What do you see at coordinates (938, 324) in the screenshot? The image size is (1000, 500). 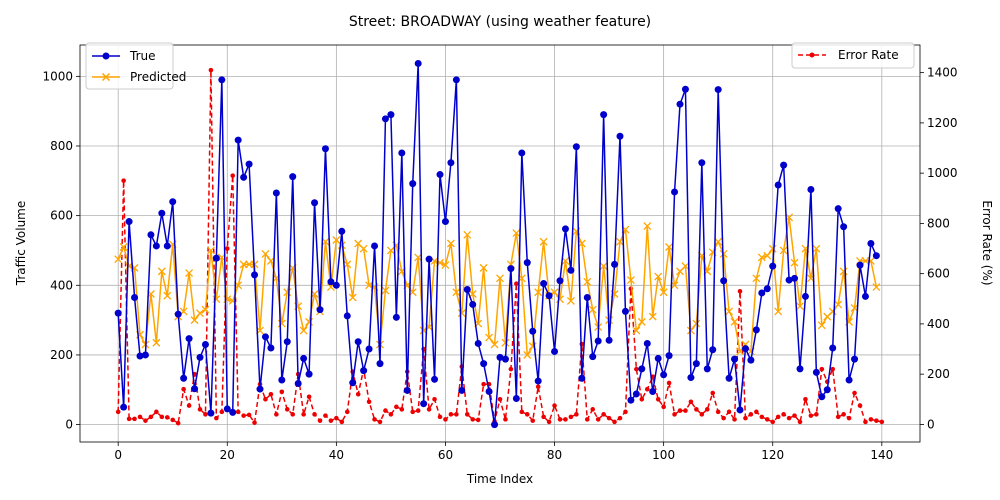 I see `y2-tick-label: 400` at bounding box center [938, 324].